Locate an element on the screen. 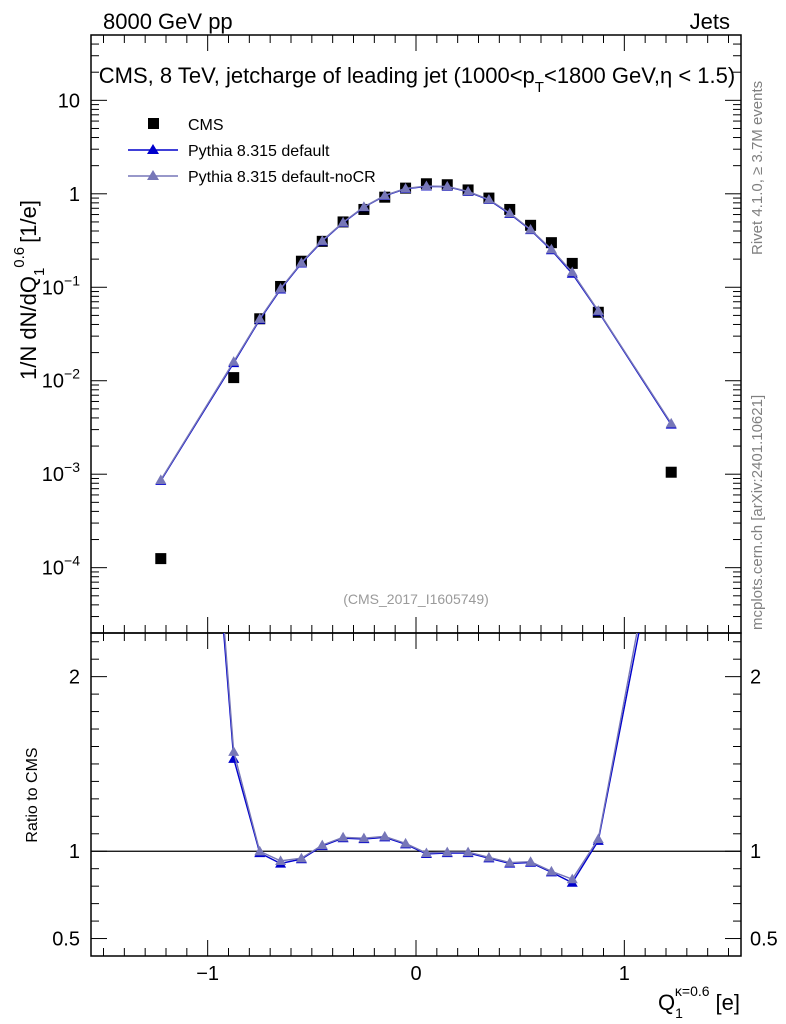 The height and width of the screenshot is (1024, 786). x-tick-label: 1 is located at coordinates (624, 974).